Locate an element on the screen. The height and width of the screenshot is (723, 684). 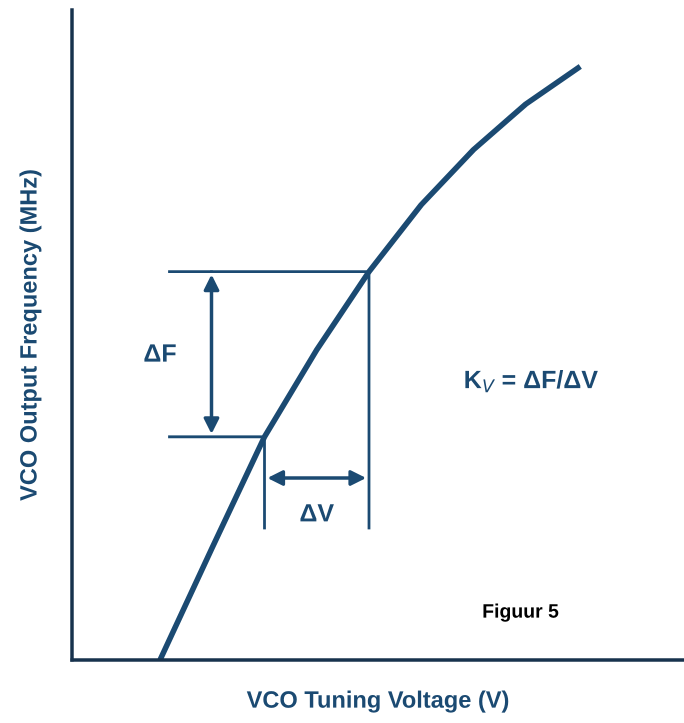
annotation: K$_{V}$ = ΔF/ΔV is located at coordinates (531, 381).